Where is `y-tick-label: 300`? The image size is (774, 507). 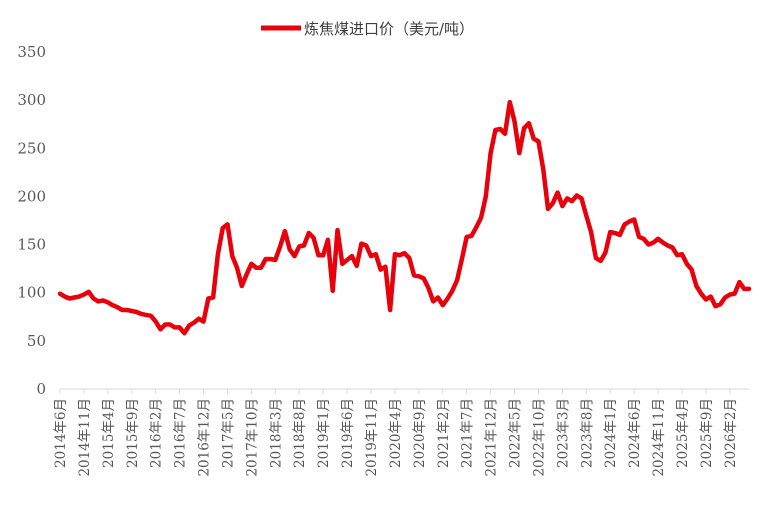 y-tick-label: 300 is located at coordinates (31, 100).